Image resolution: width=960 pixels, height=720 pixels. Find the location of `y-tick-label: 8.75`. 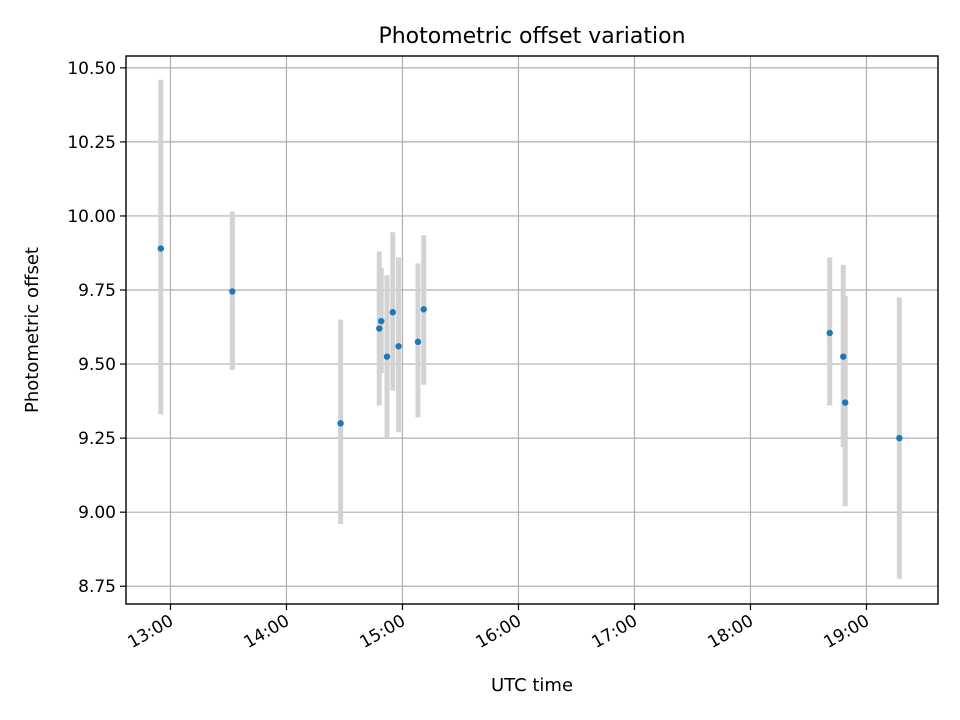

y-tick-label: 8.75 is located at coordinates (97, 587).